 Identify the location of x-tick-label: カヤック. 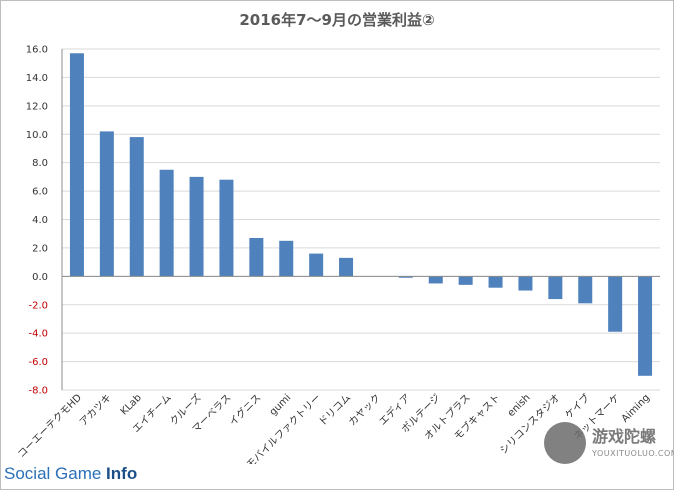
(364, 410).